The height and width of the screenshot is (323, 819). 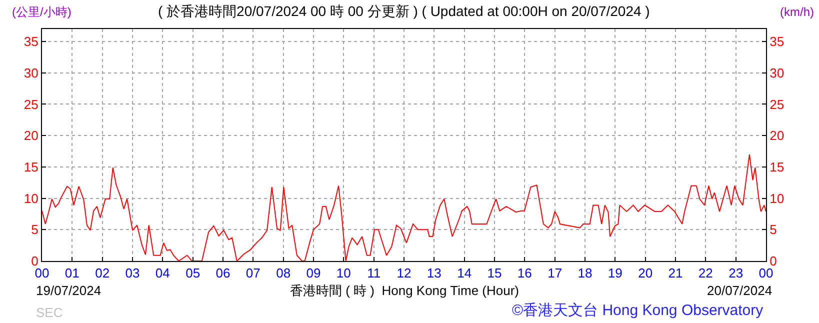 I want to click on x-tick-label: 09, so click(x=313, y=273).